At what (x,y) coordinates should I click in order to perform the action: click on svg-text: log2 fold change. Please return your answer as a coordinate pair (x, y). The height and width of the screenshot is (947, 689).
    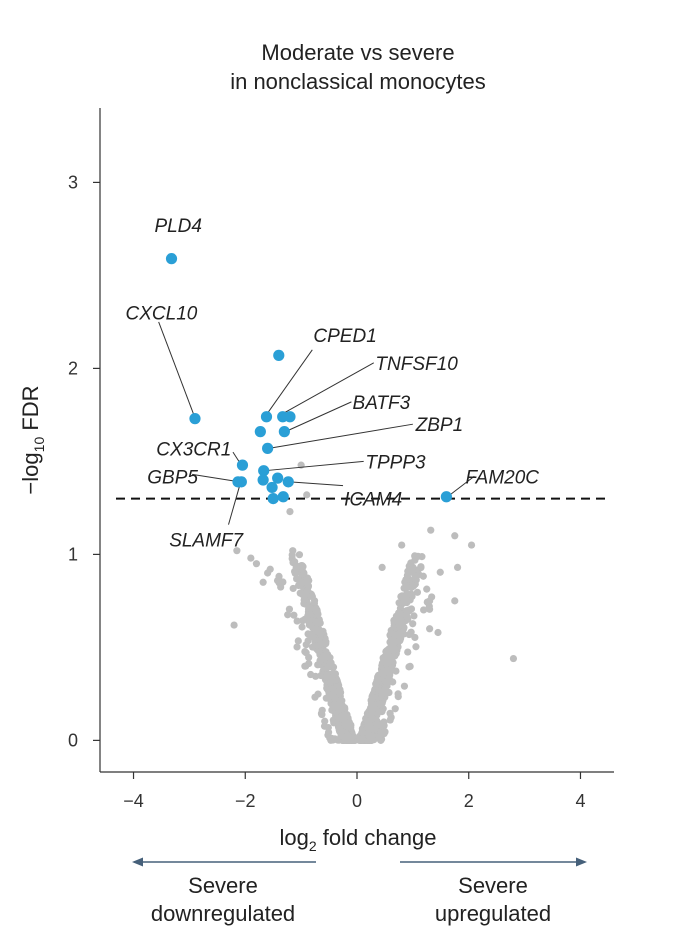
    Looking at the image, I should click on (357, 839).